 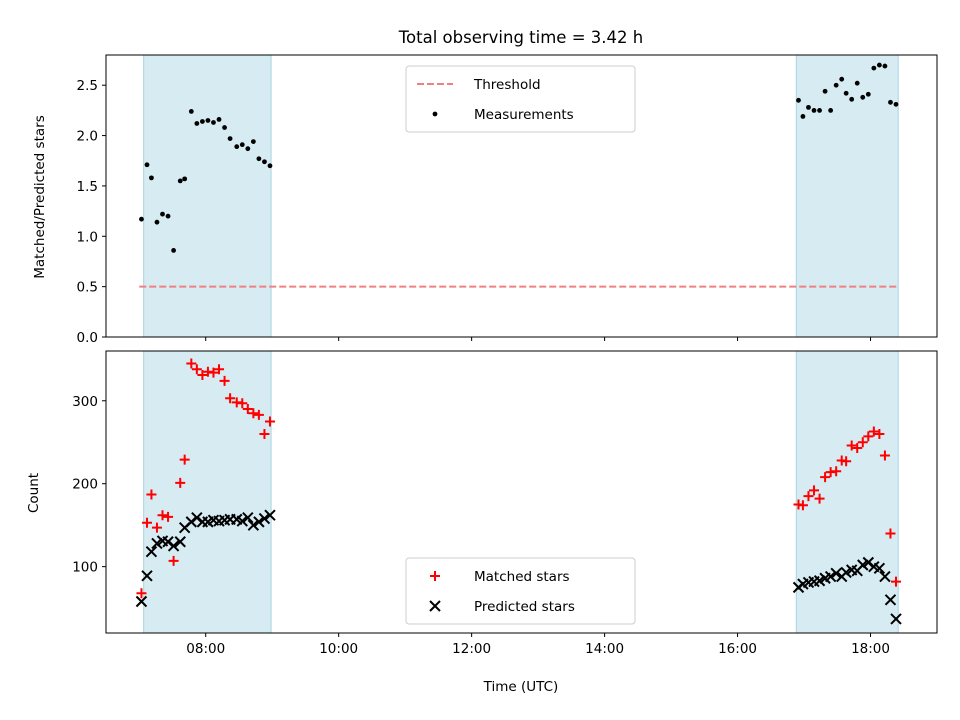 I want to click on legend-box, so click(x=520, y=99).